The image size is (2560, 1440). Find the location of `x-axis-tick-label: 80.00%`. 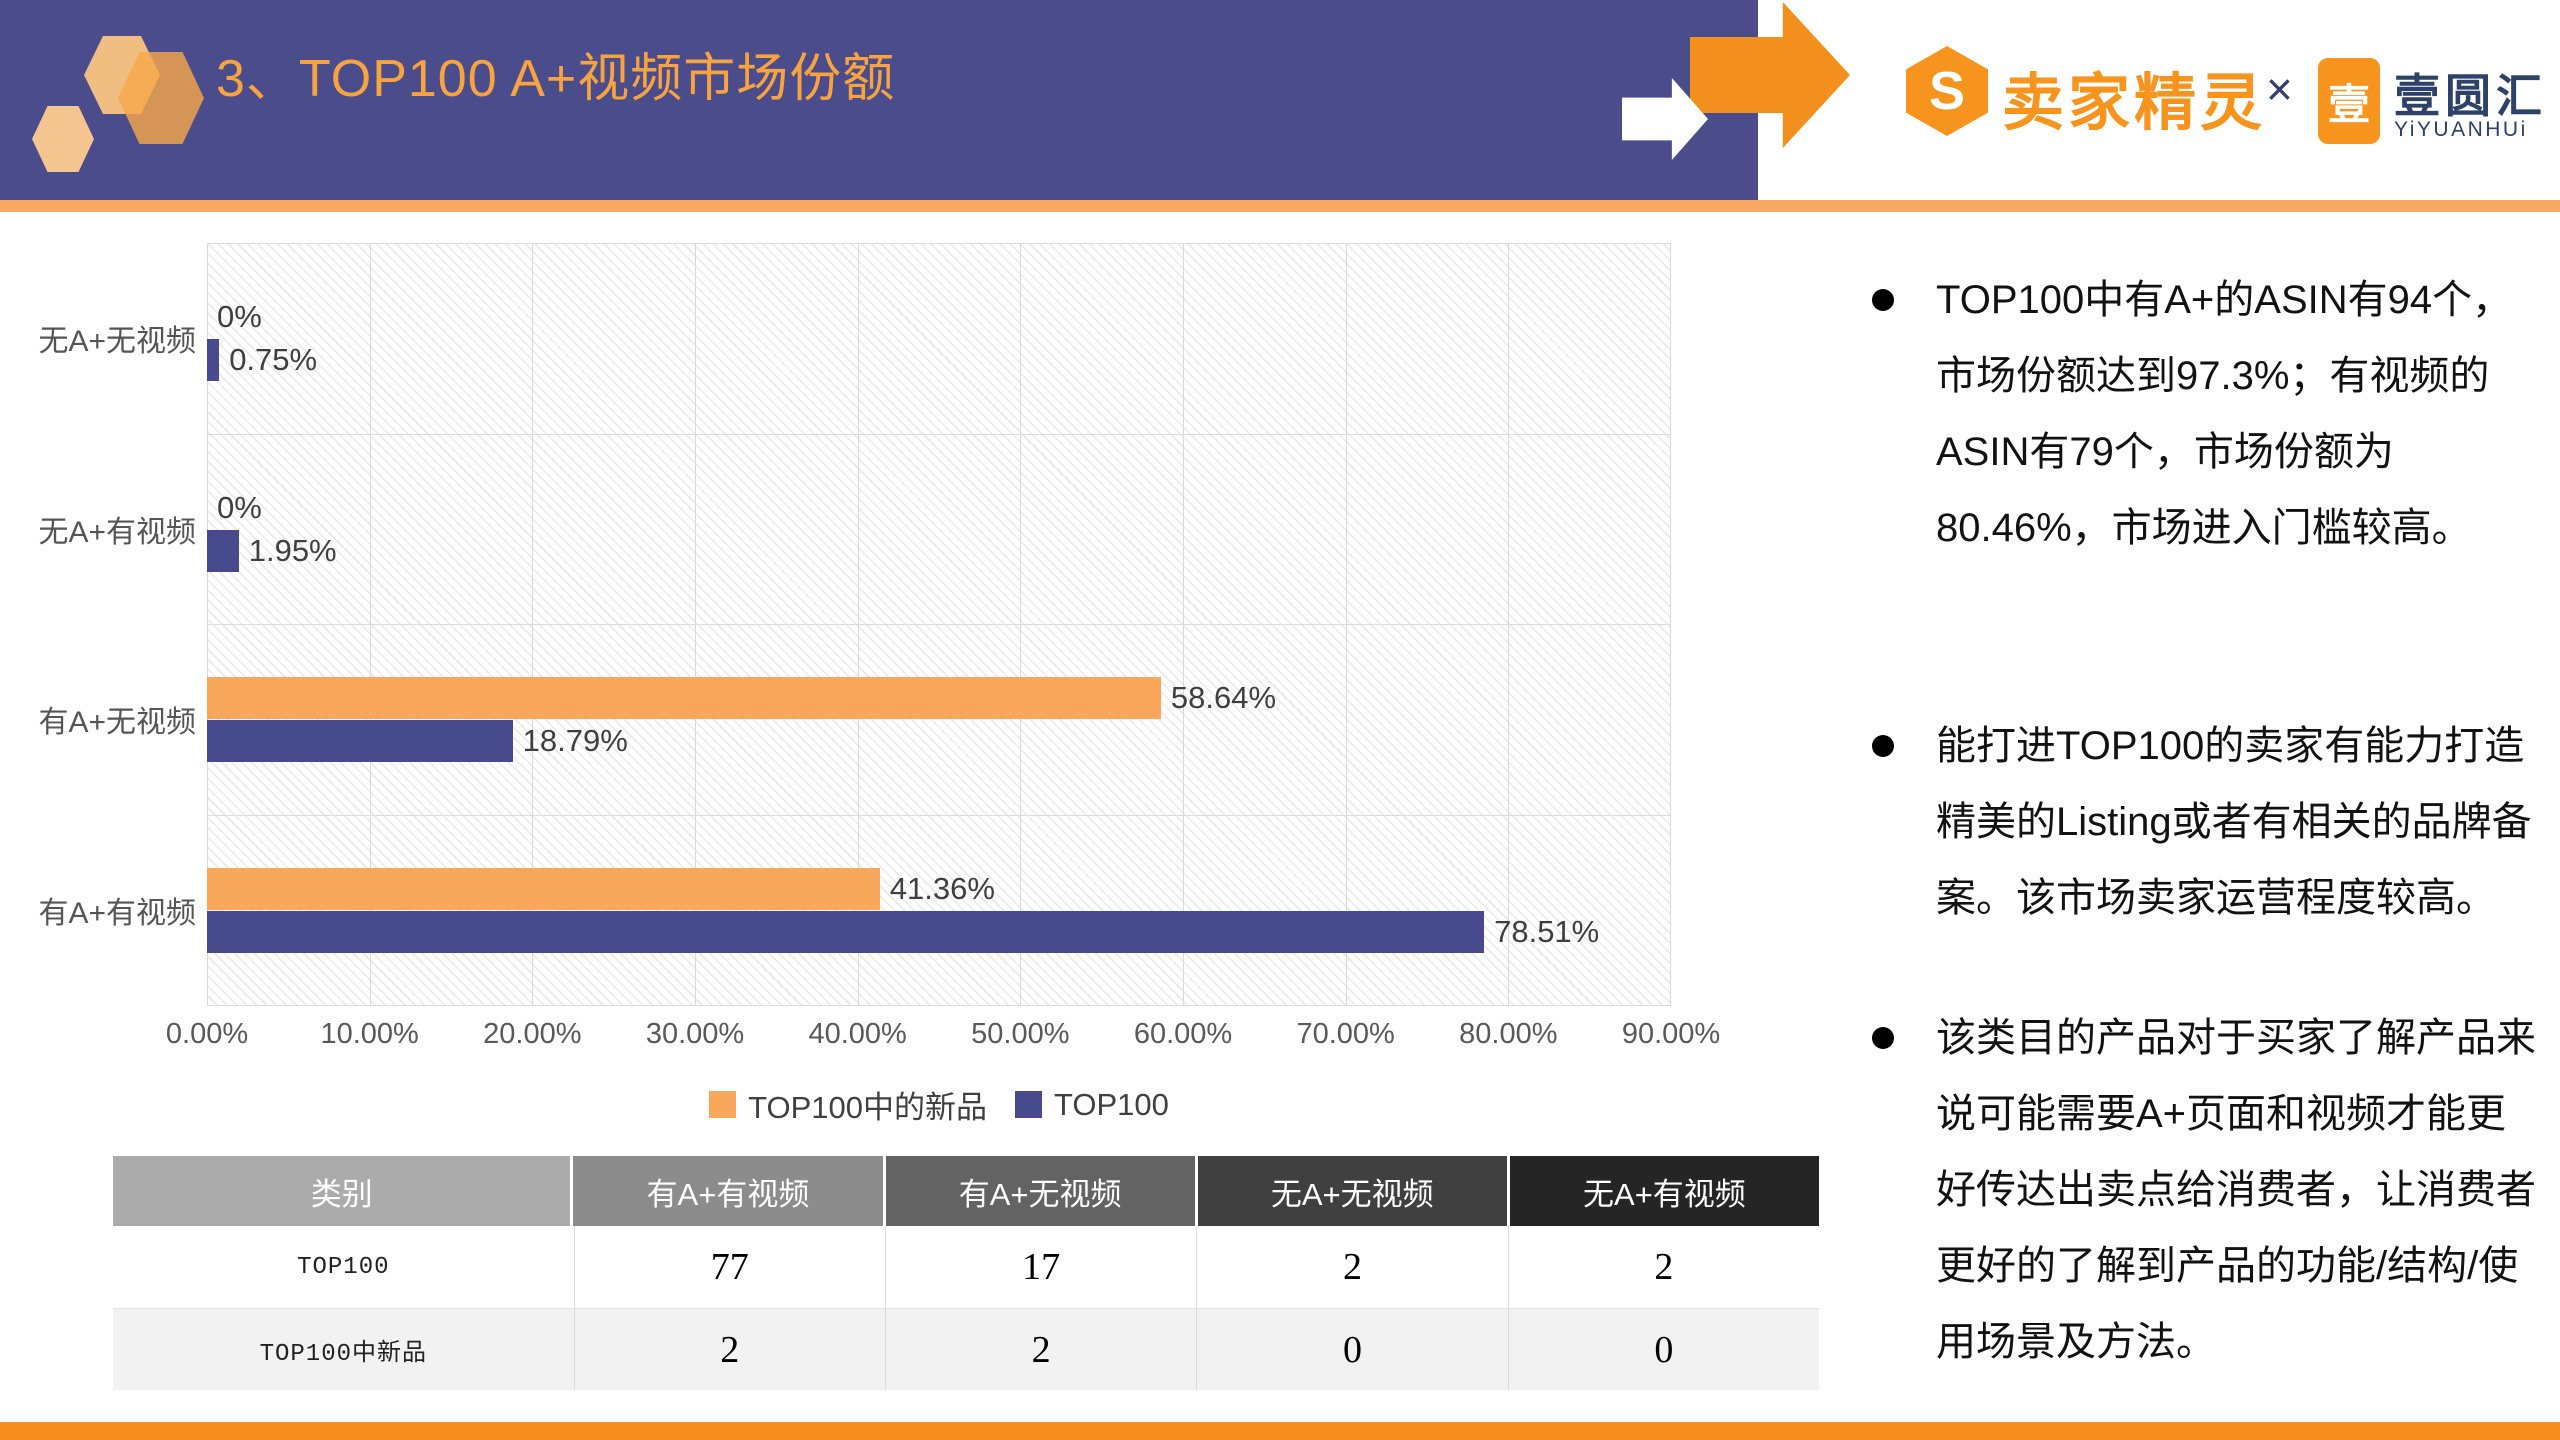

x-axis-tick-label: 80.00% is located at coordinates (1508, 1034).